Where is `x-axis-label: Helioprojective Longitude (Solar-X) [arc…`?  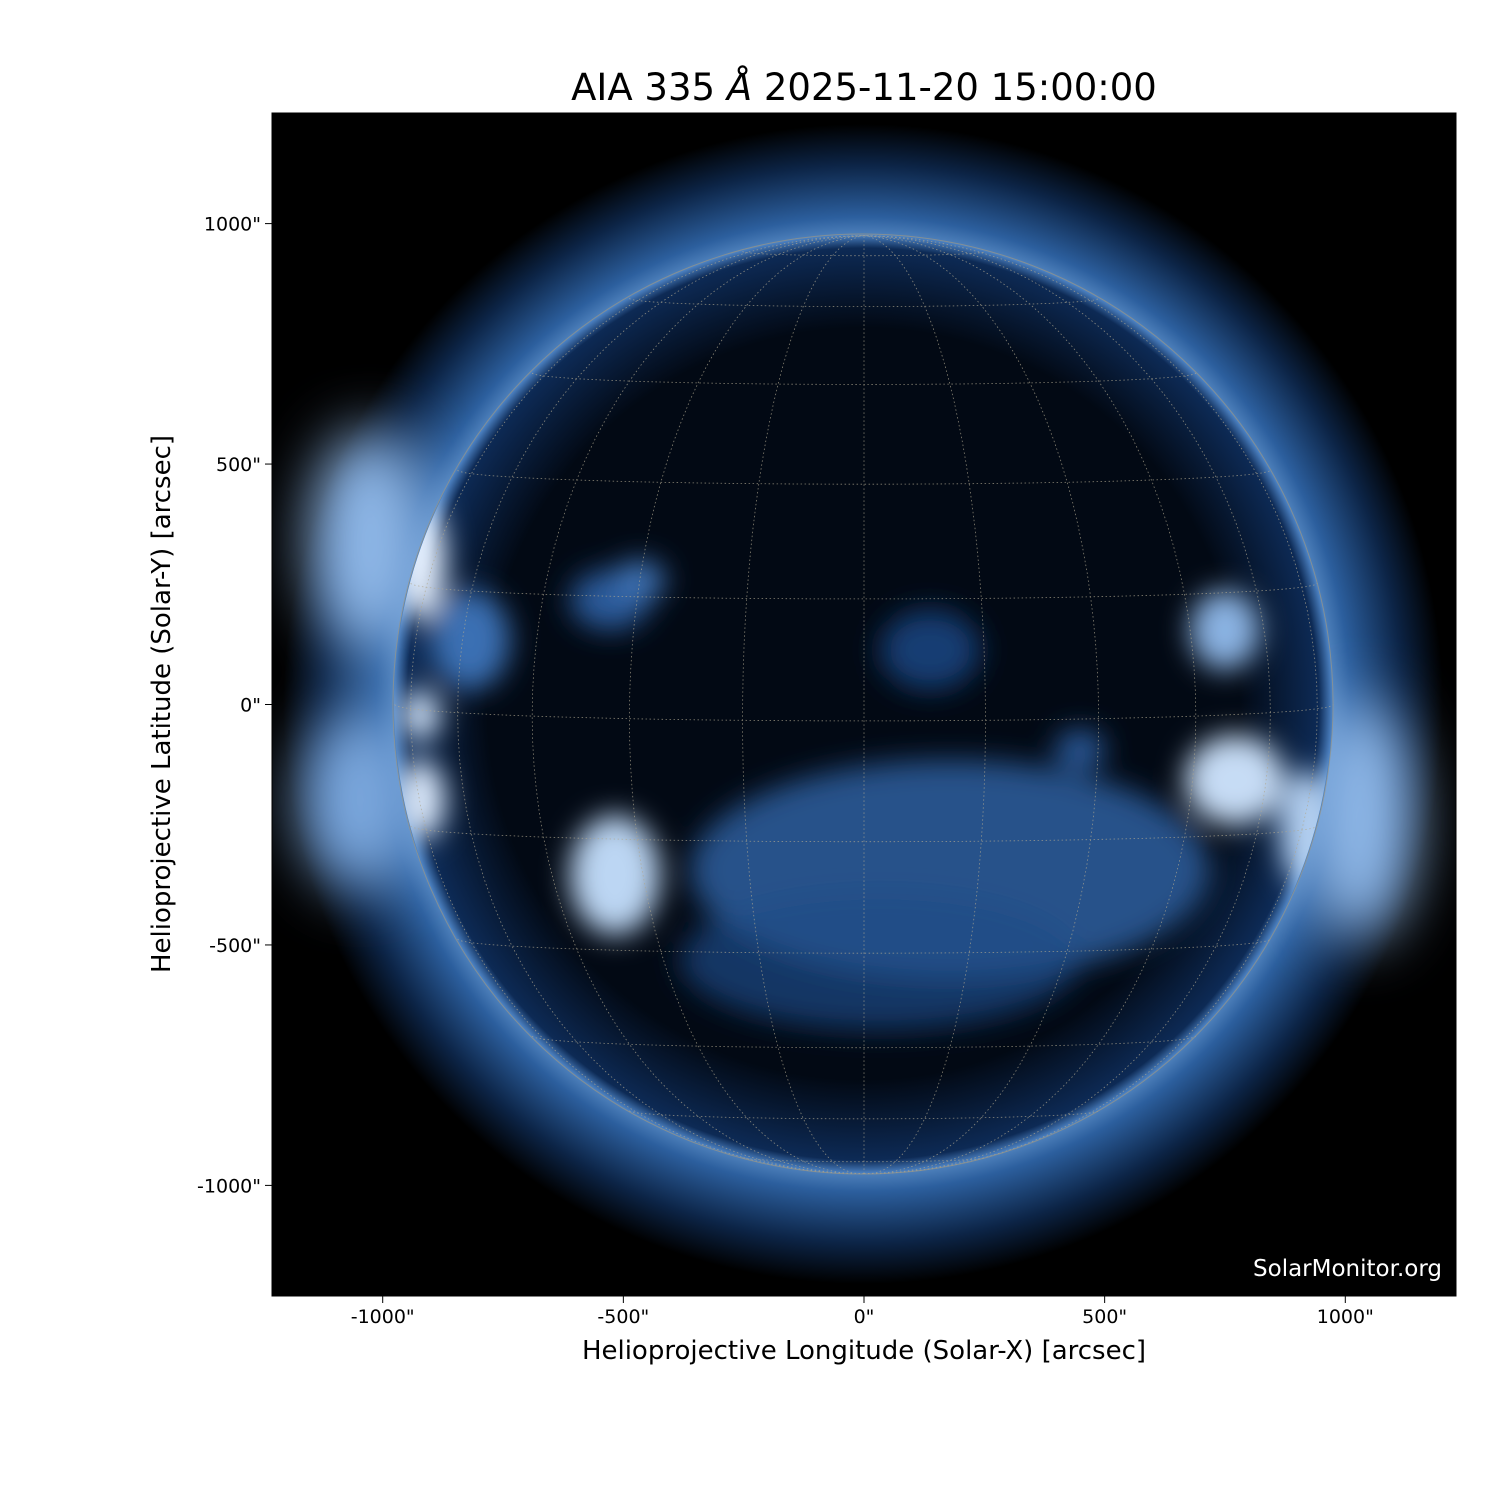
x-axis-label: Helioprojective Longitude (Solar-X) [arc… is located at coordinates (864, 1351).